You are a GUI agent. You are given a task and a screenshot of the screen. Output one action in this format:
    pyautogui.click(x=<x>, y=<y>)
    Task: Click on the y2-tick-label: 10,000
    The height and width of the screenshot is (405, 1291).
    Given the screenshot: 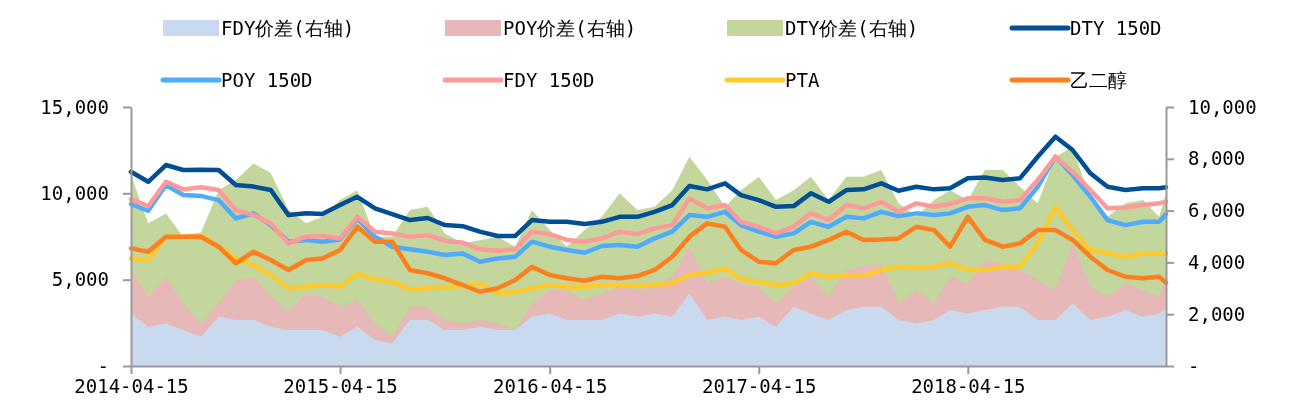 What is the action you would take?
    pyautogui.click(x=1222, y=106)
    